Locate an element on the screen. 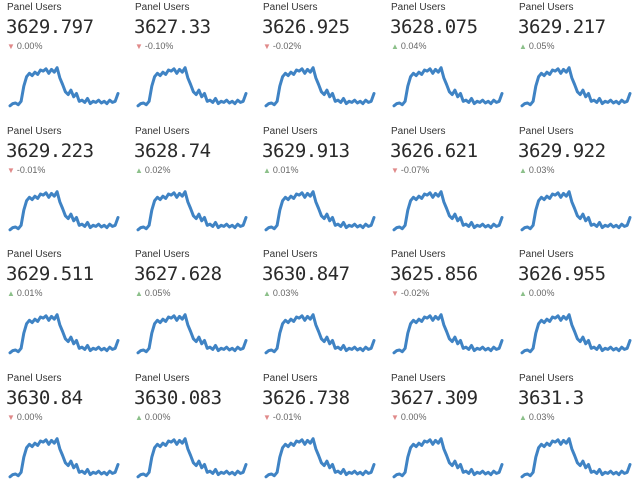 The height and width of the screenshot is (494, 640). panel-value: 3626.738 is located at coordinates (306, 397).